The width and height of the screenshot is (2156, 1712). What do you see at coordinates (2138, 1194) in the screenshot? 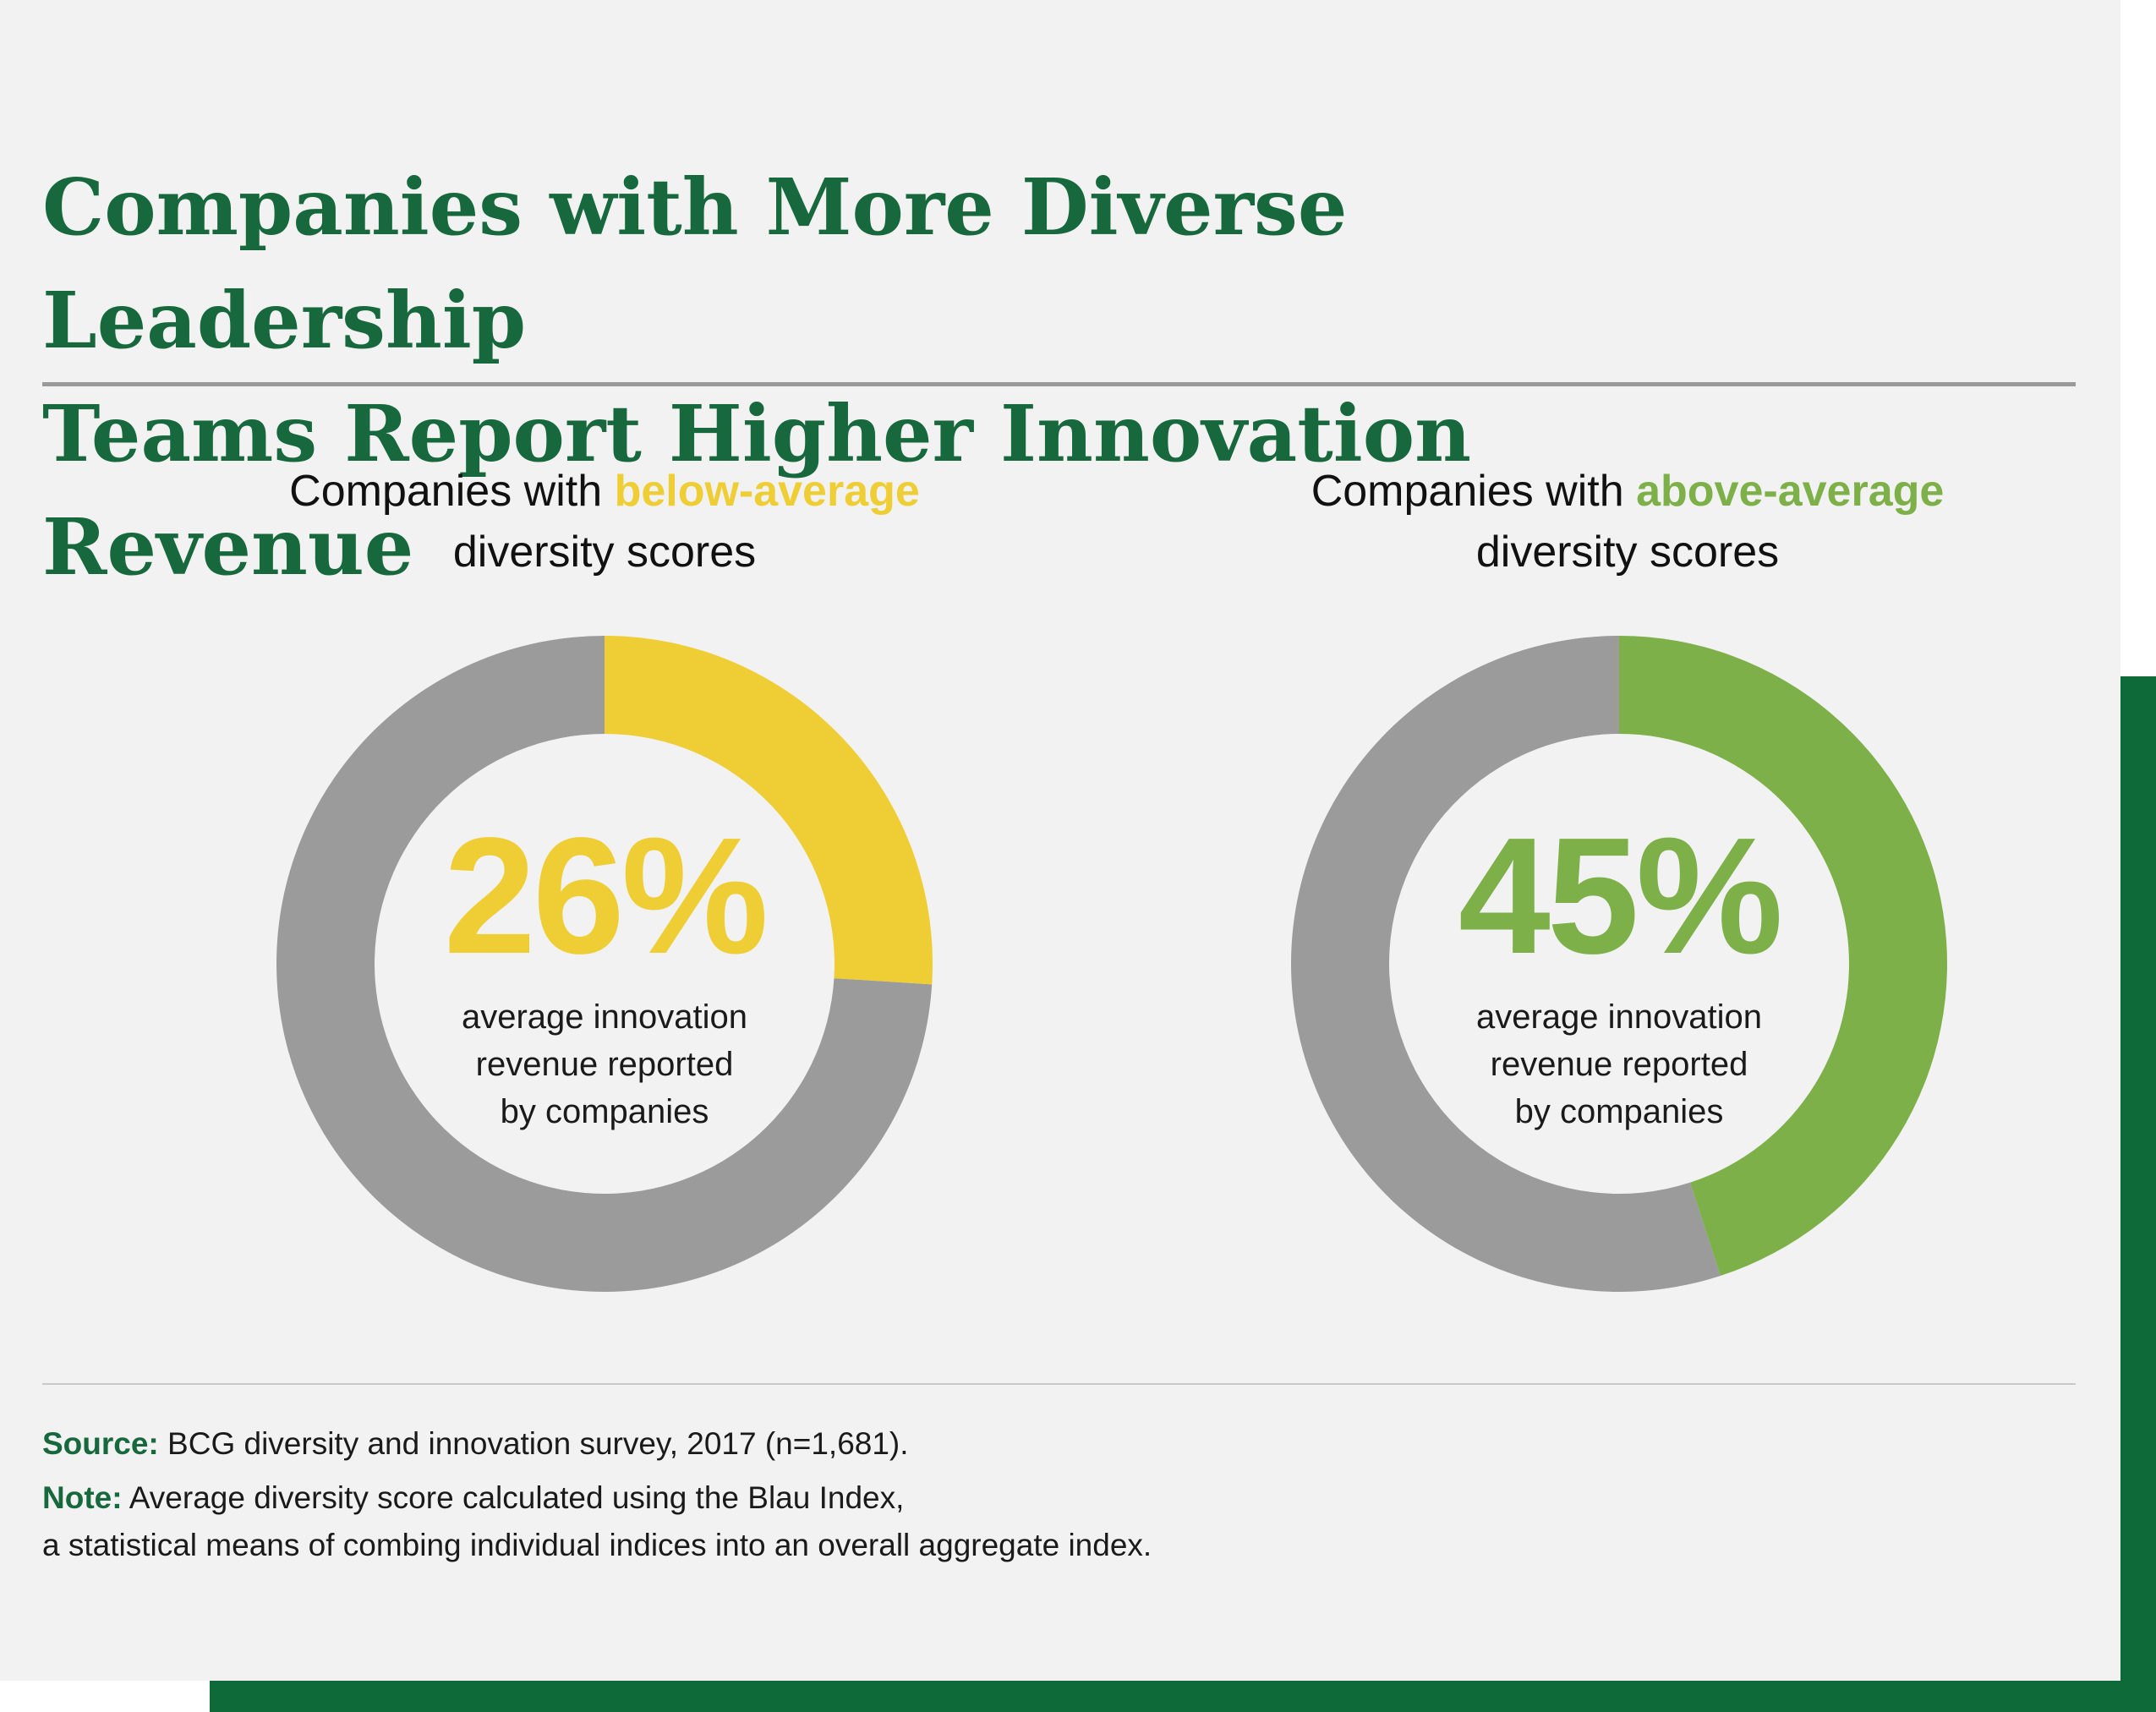
I see `frame-shadow-right` at bounding box center [2138, 1194].